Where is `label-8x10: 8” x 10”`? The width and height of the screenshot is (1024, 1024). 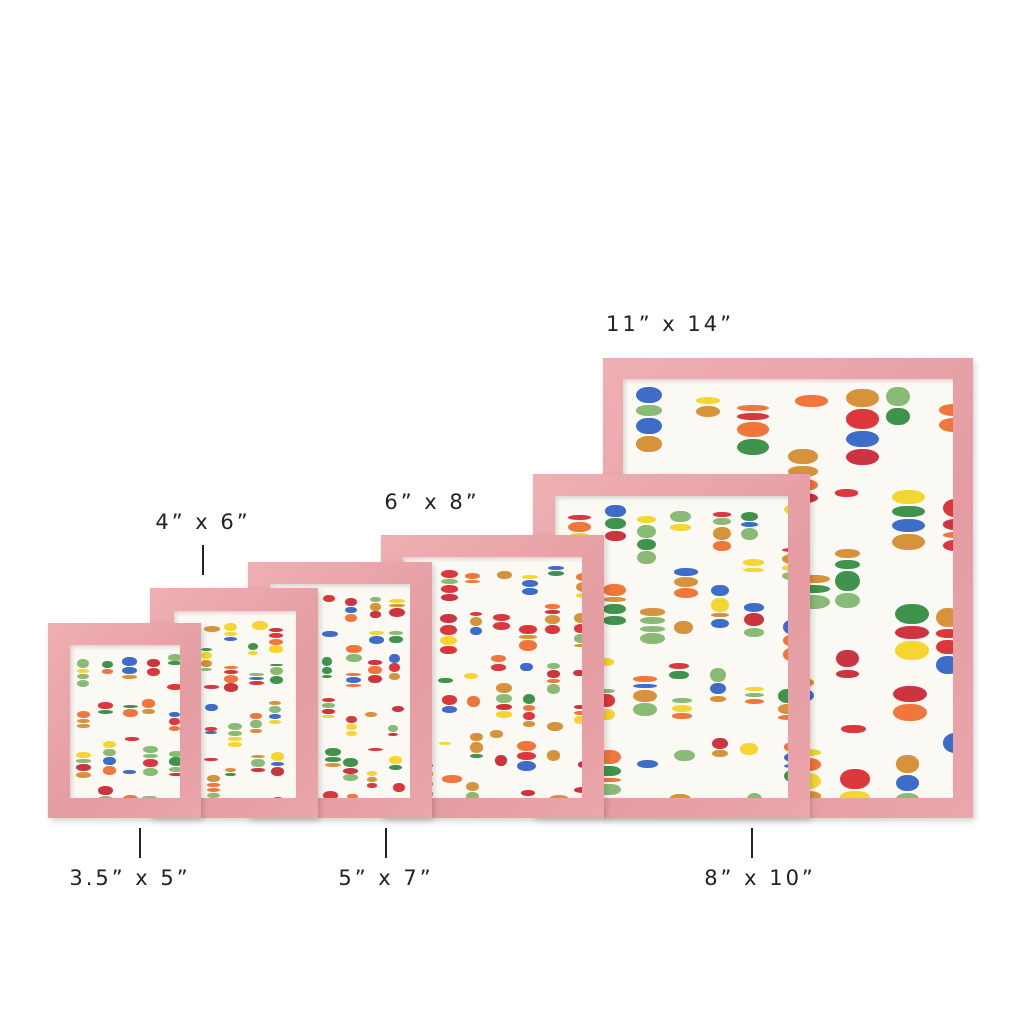
label-8x10: 8” x 10” is located at coordinates (760, 878).